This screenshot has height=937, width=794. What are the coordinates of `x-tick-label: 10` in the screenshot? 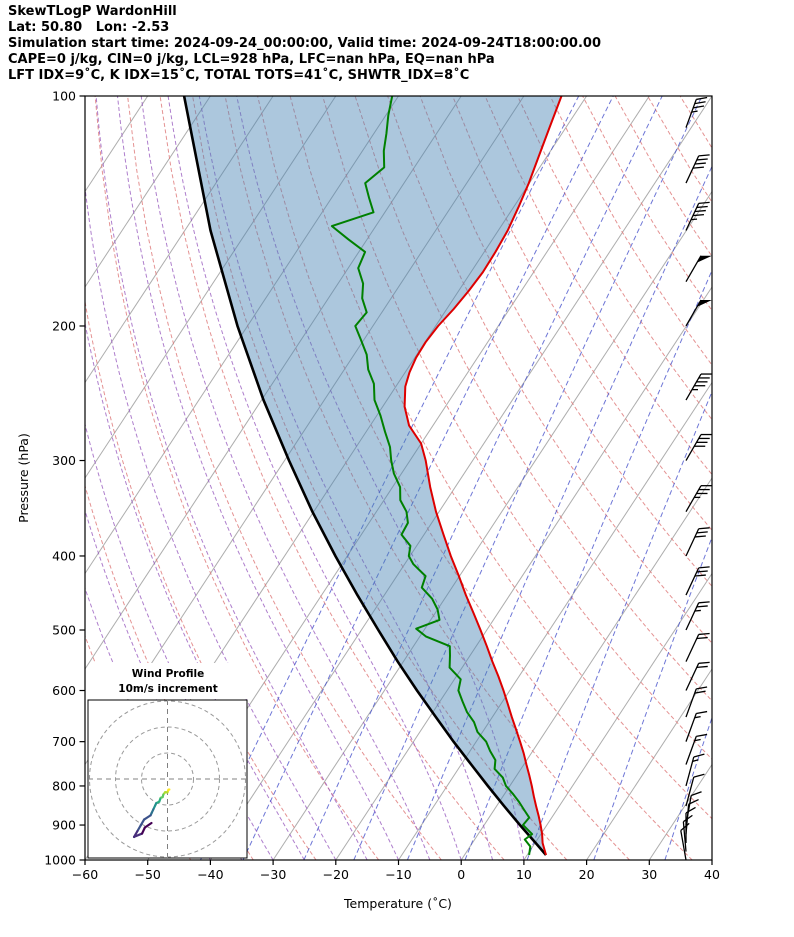 It's located at (524, 874).